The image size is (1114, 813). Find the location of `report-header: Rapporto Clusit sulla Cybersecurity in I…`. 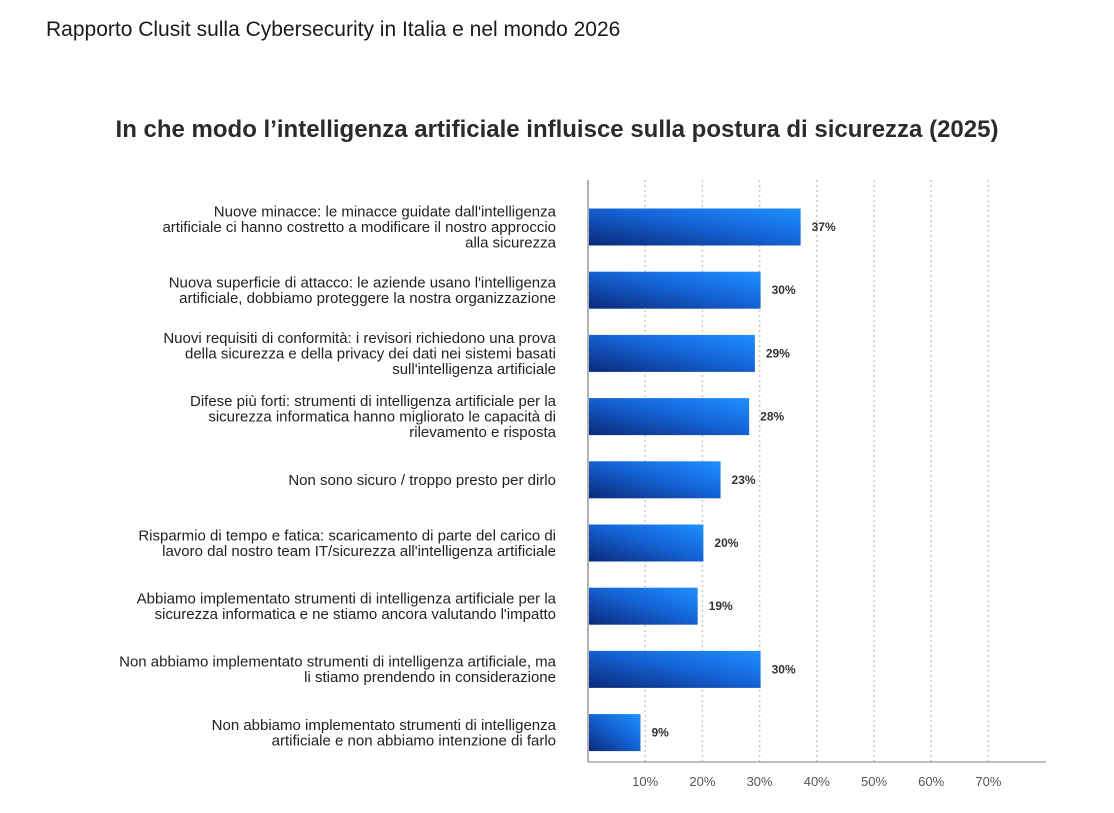

report-header: Rapporto Clusit sulla Cybersecurity in I… is located at coordinates (333, 29).